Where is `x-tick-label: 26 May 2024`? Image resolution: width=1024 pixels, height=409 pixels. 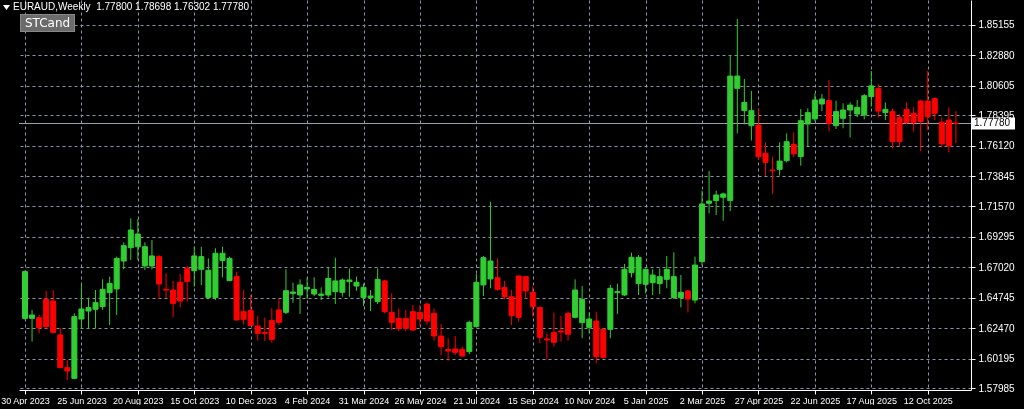 x-tick-label: 26 May 2024 is located at coordinates (420, 400).